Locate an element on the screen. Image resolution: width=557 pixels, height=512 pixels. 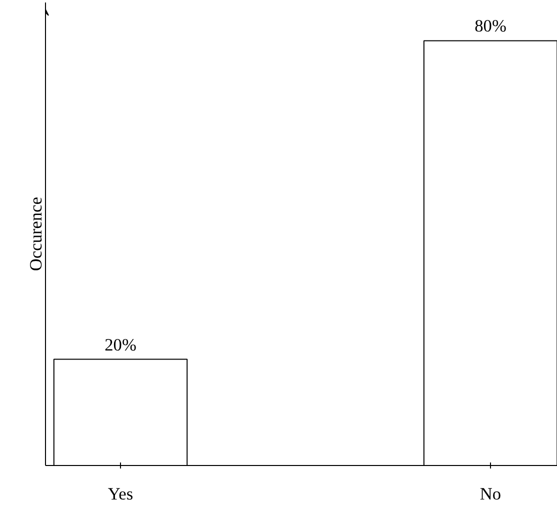
y-axis-title: Occurence is located at coordinates (36, 234).